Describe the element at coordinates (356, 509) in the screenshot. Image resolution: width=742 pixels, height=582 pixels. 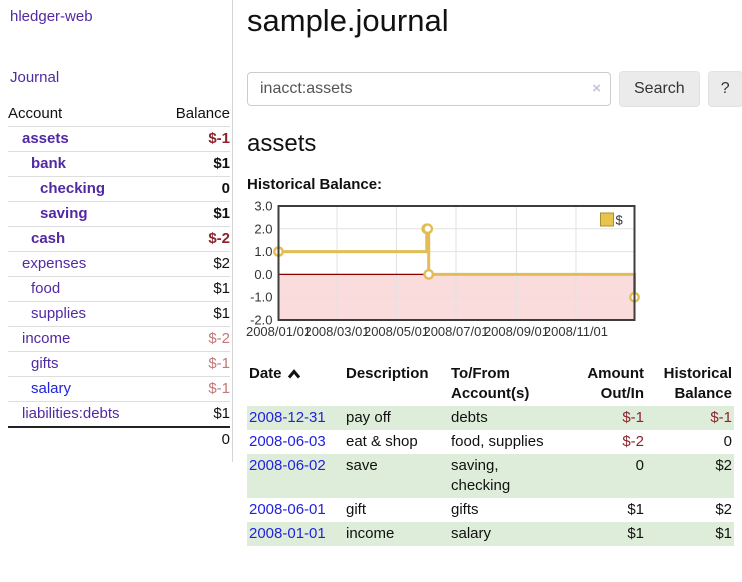
I see `transaction-description: gift` at that location.